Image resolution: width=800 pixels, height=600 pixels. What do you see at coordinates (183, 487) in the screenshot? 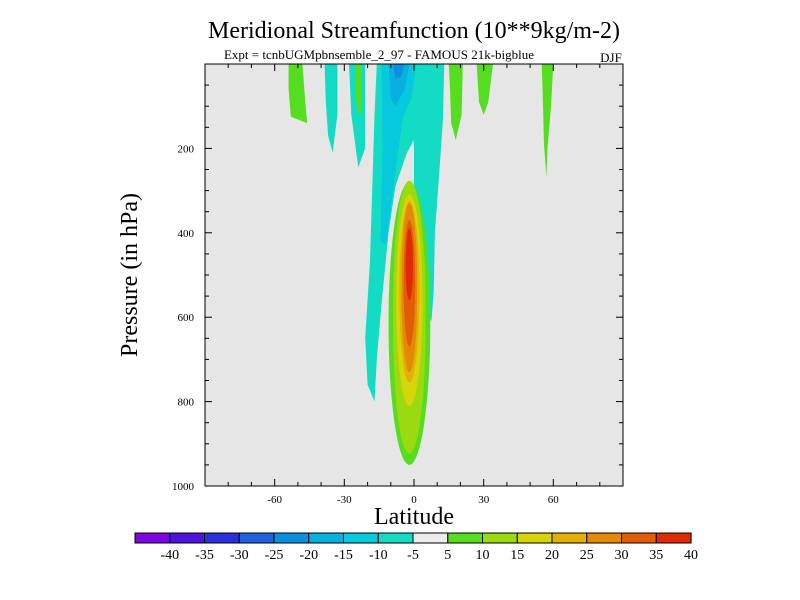
I see `y-tick-label: 1000` at bounding box center [183, 487].